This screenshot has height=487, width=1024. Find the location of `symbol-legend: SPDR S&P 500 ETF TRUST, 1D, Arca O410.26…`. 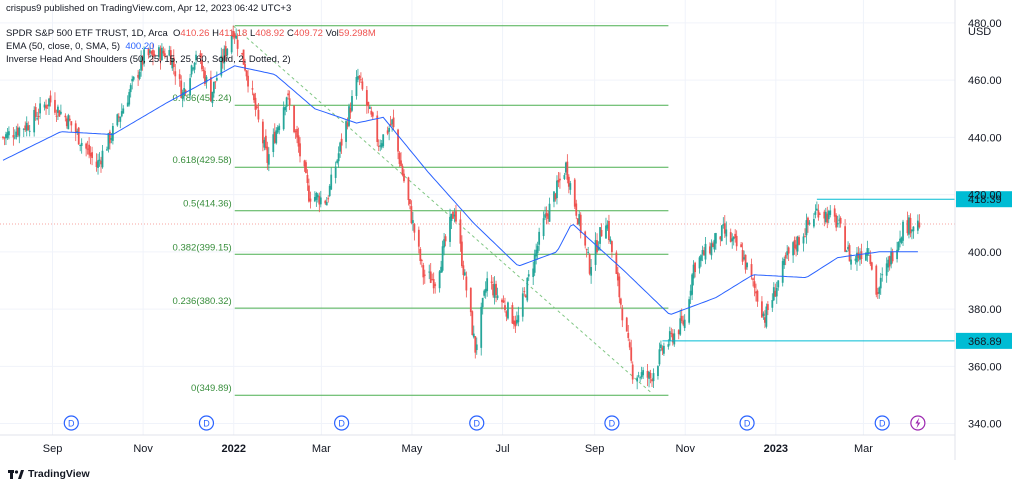

symbol-legend: SPDR S&P 500 ETF TRUST, 1D, Arca O410.26… is located at coordinates (191, 33).